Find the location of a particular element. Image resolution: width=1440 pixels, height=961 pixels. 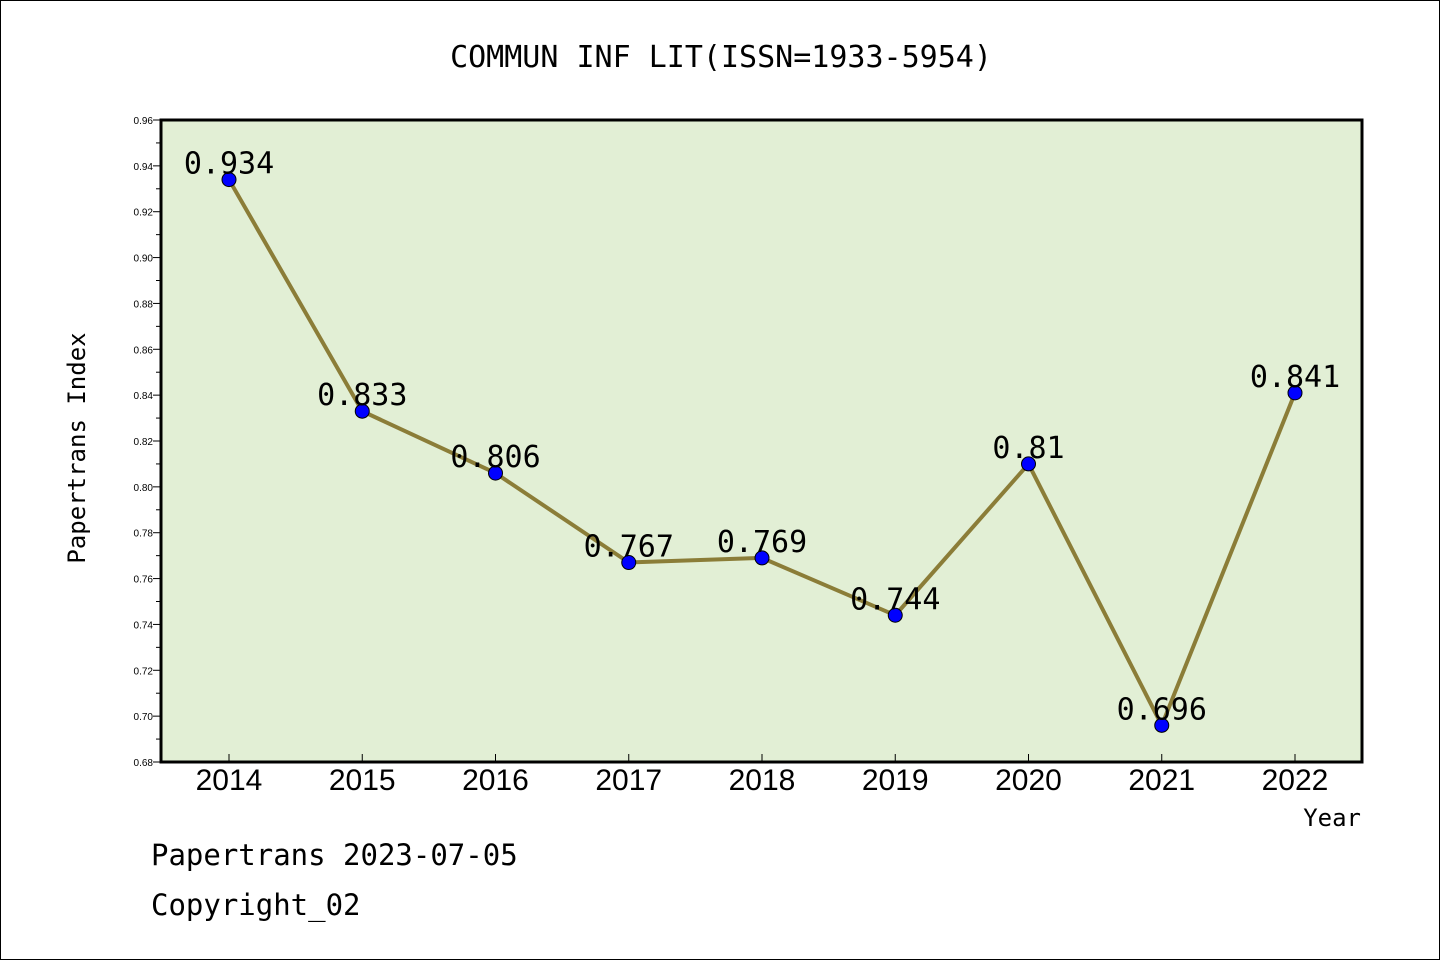

x-tick-label: 2018 is located at coordinates (762, 780).